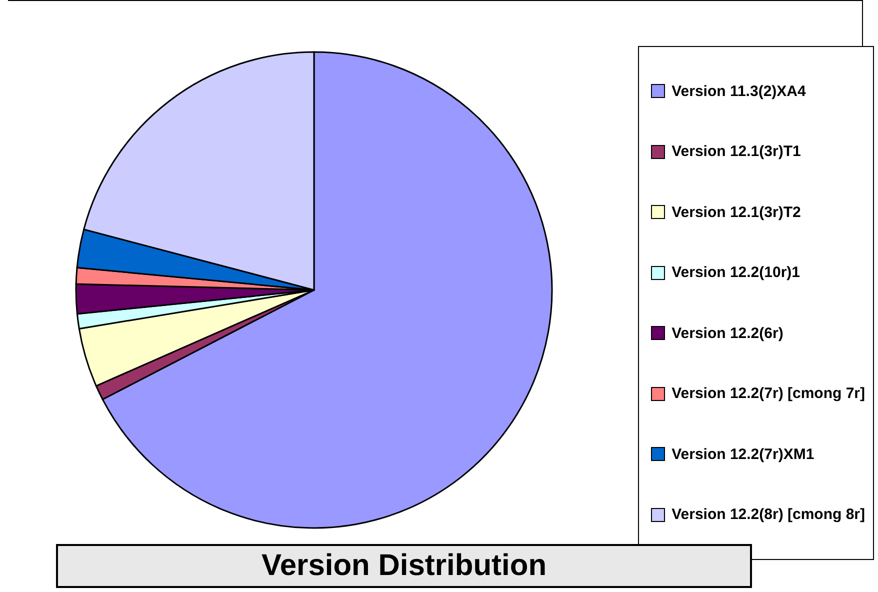 Image resolution: width=878 pixels, height=592 pixels. What do you see at coordinates (404, 566) in the screenshot?
I see `text: Version Distribution` at bounding box center [404, 566].